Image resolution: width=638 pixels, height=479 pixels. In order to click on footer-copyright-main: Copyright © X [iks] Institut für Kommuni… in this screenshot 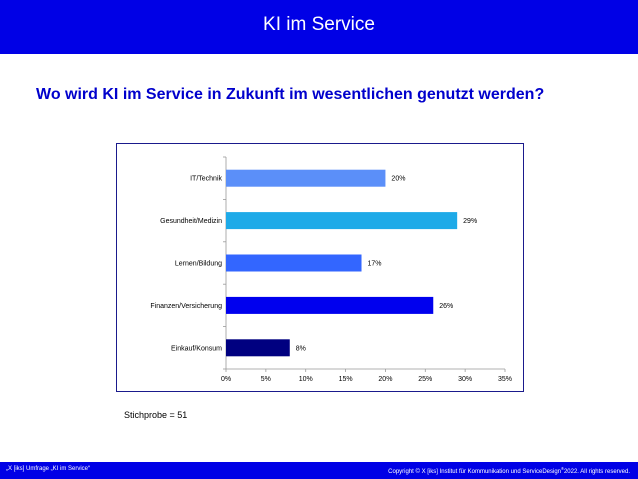, I will do `click(474, 472)`.